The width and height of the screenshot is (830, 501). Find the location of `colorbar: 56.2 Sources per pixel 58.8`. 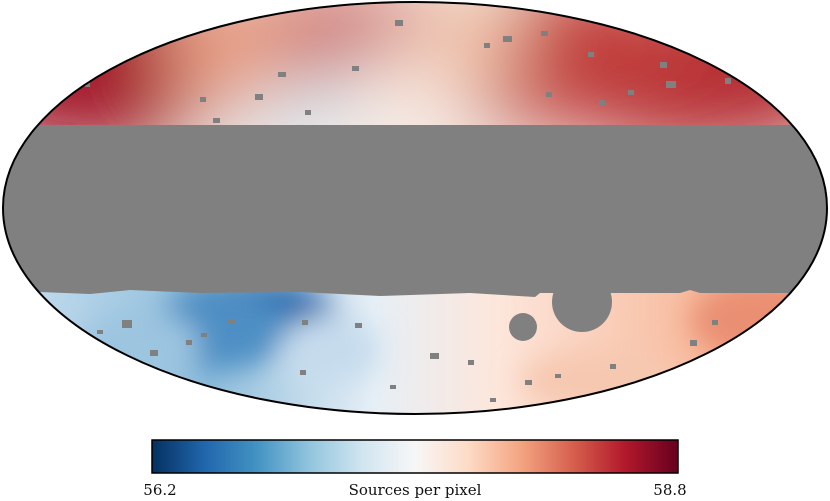

colorbar: 56.2 Sources per pixel 58.8 is located at coordinates (415, 469).